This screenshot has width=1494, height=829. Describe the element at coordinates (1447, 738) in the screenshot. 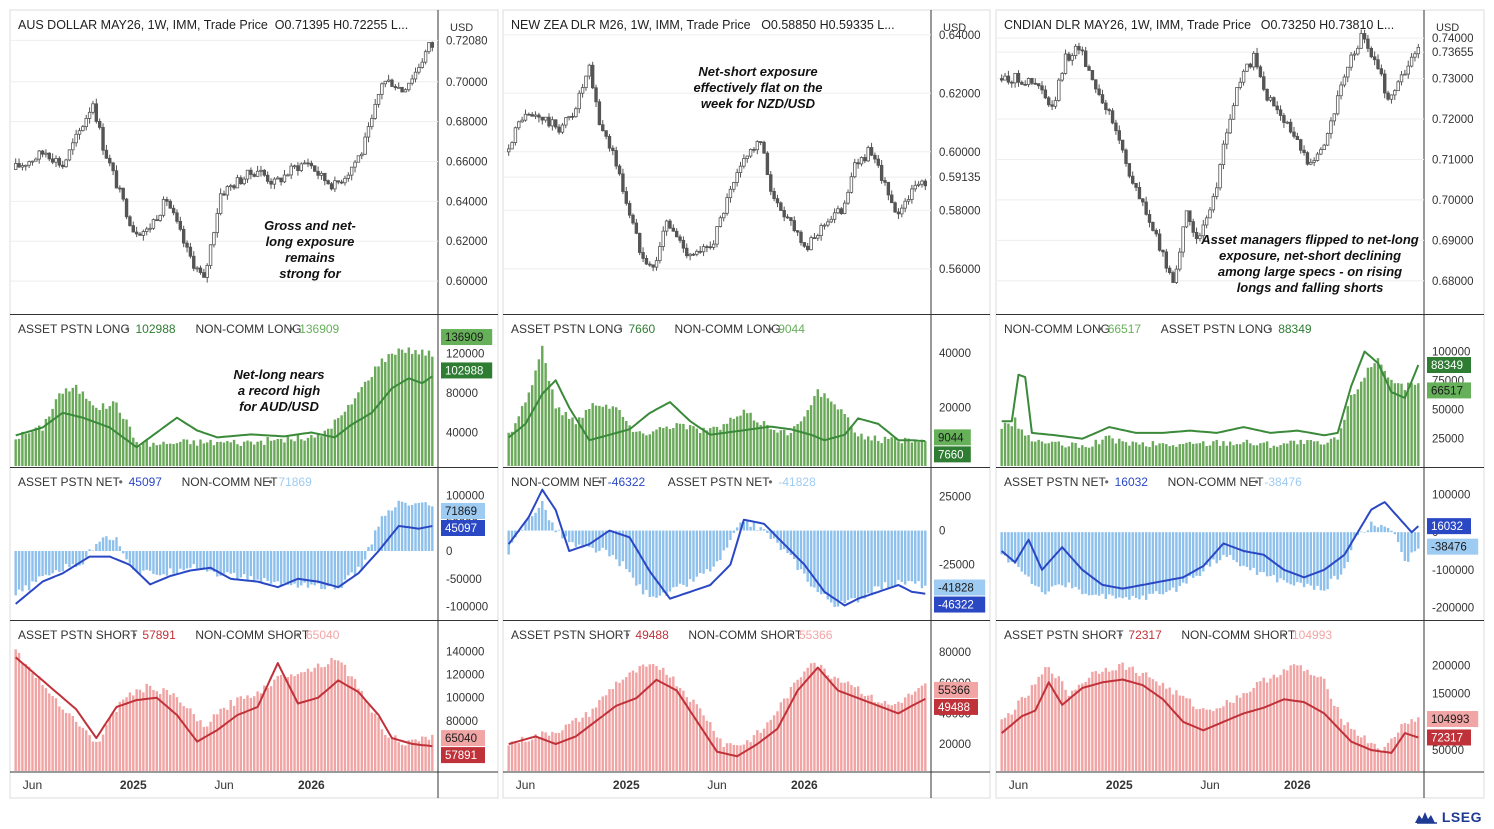

I see `short-badge-text: 72317` at that location.